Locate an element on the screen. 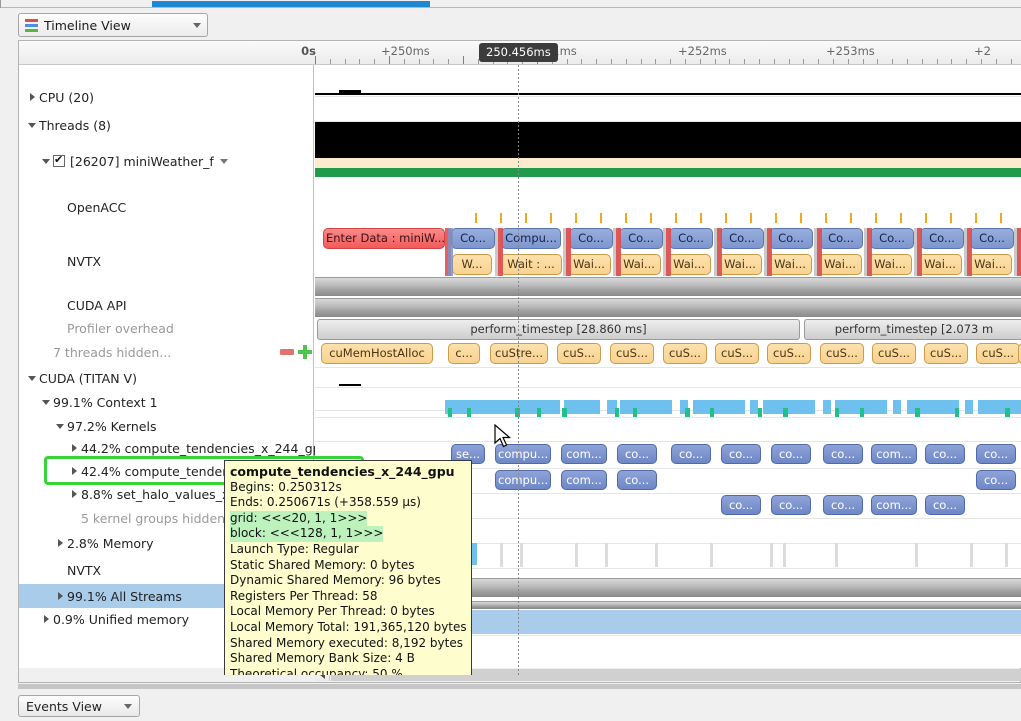  nvtx-range-bar: perform_timestep [2.073 m is located at coordinates (912, 329).